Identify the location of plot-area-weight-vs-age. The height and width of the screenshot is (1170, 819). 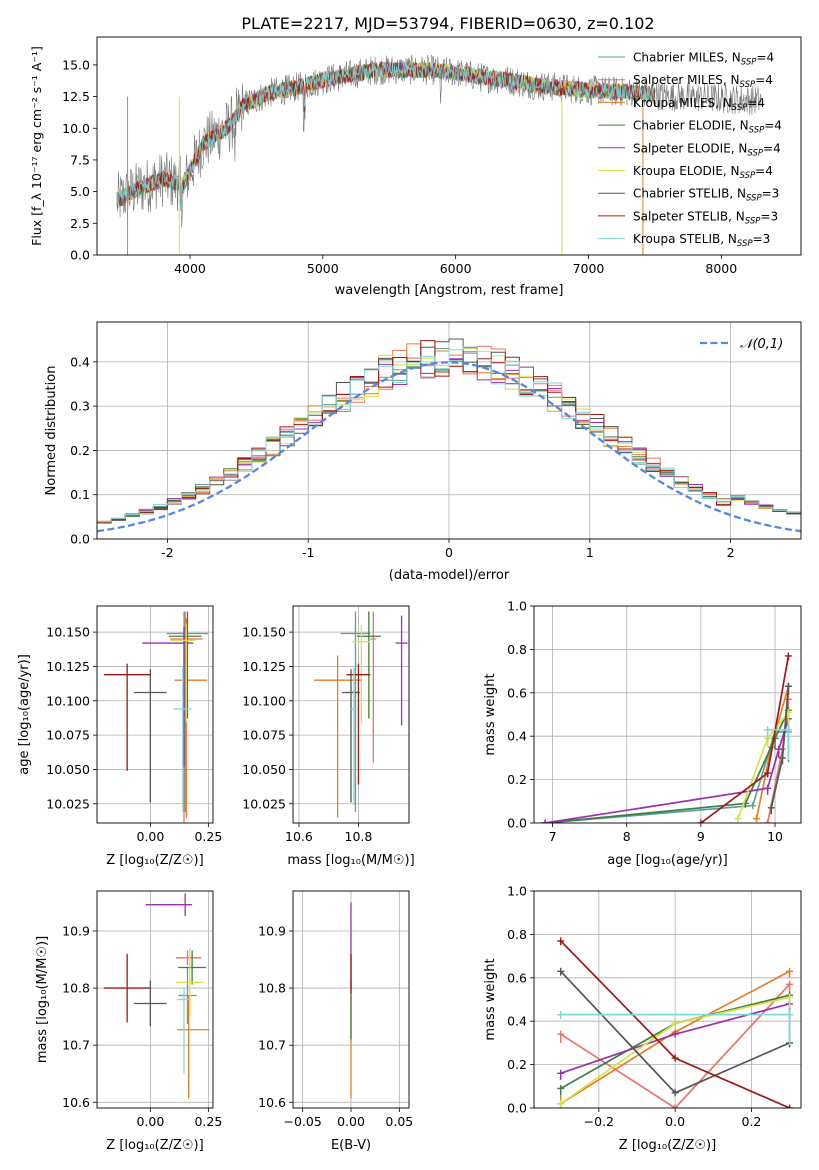
(667, 714).